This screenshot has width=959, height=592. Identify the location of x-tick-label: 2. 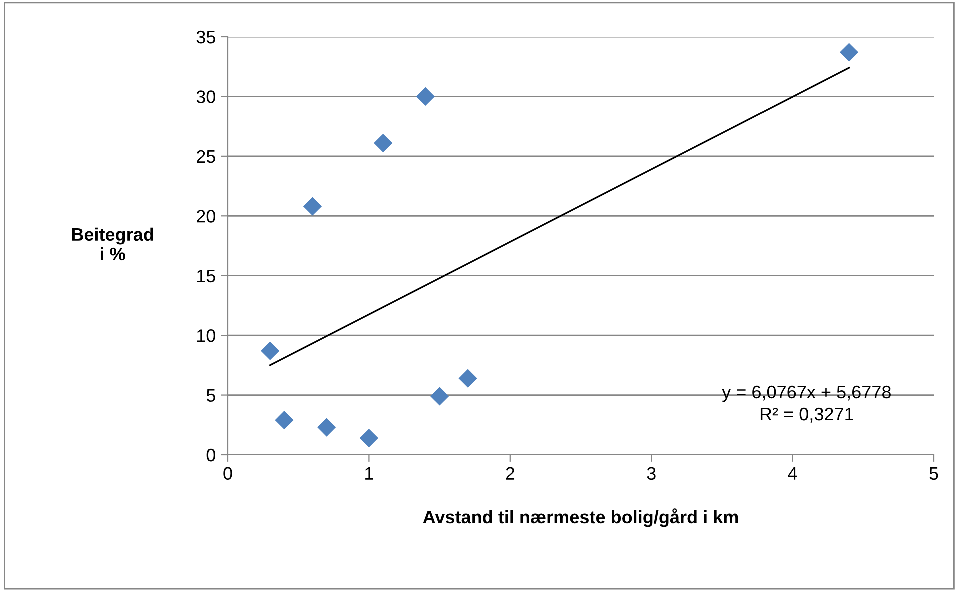
(510, 473).